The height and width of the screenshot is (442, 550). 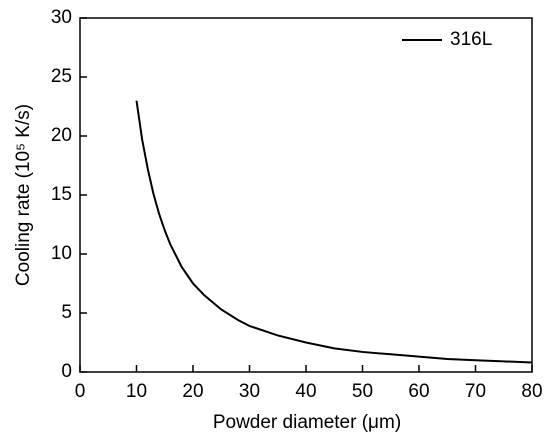 What do you see at coordinates (61, 17) in the screenshot?
I see `y-tick-label: 30` at bounding box center [61, 17].